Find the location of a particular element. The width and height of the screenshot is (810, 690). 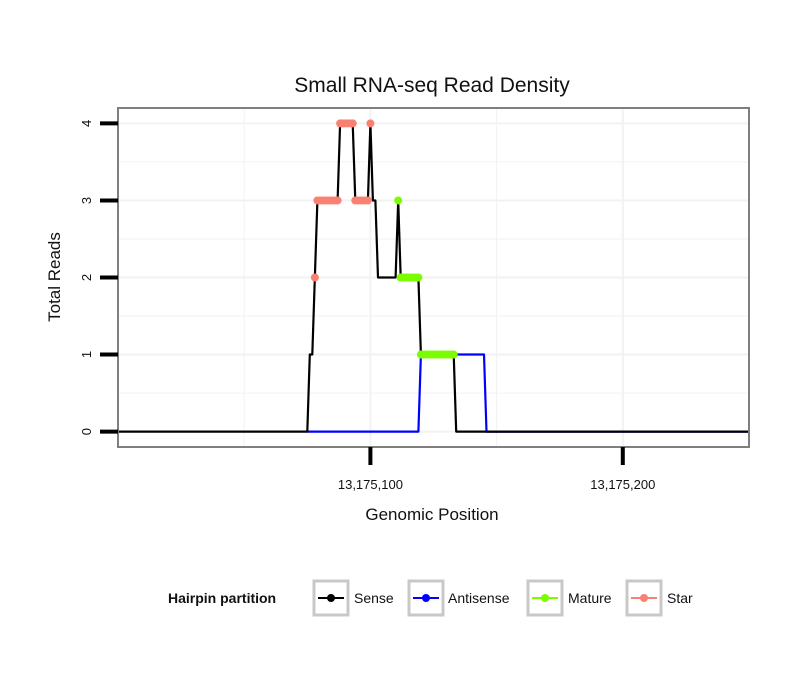

legend-item-sense: Sense is located at coordinates (353, 598).